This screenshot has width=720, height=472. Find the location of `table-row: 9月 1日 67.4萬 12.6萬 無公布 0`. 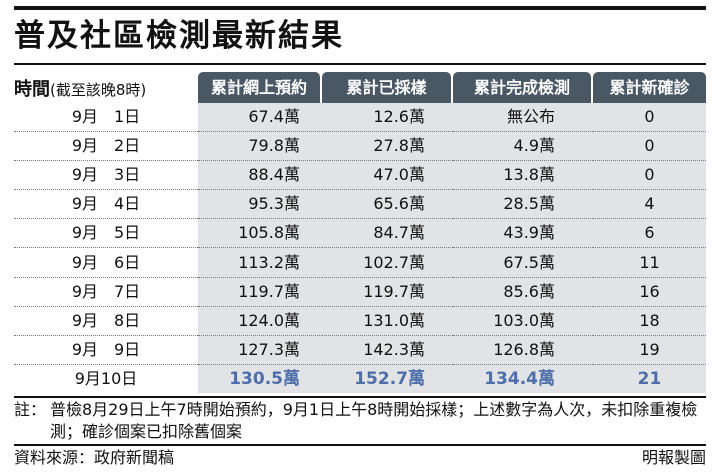

table-row: 9月 1日 67.4萬 12.6萬 無公布 0 is located at coordinates (360, 118).